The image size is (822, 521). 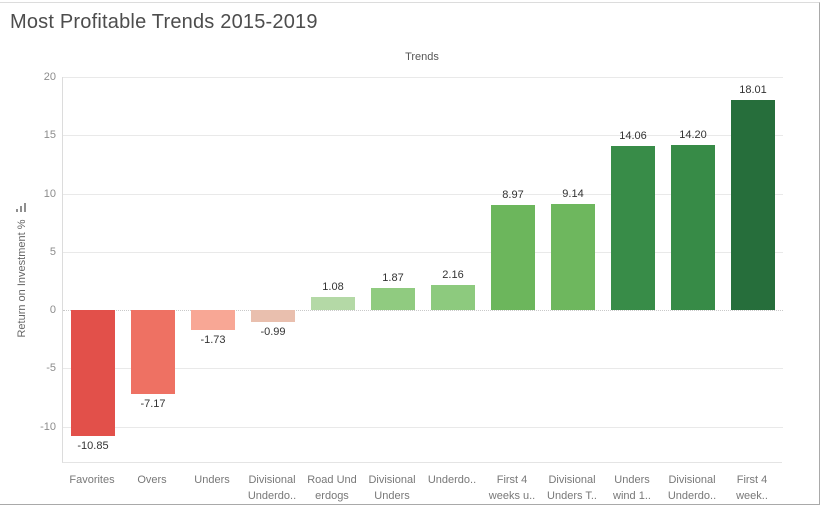 I want to click on bar-value-label: -0.99, so click(x=273, y=331).